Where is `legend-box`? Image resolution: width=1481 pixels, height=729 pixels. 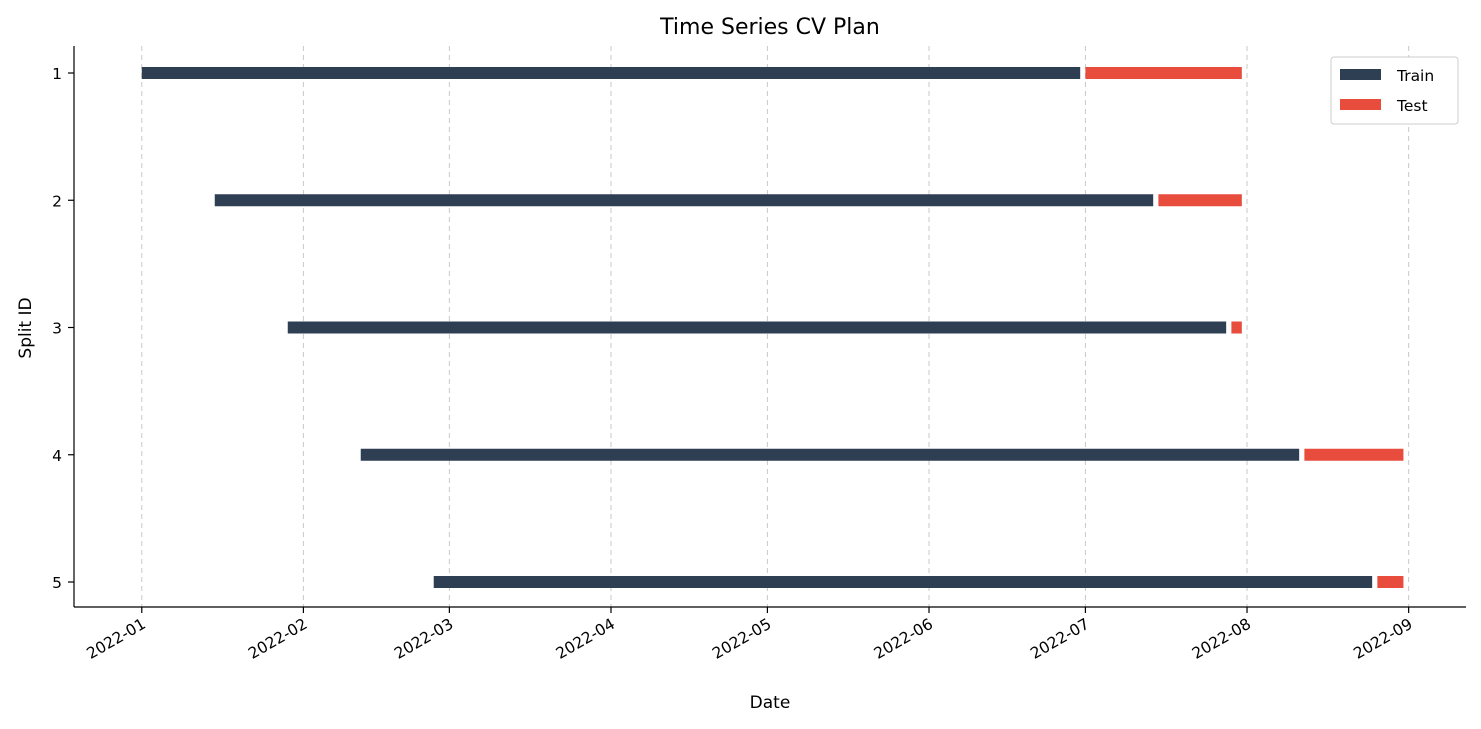
legend-box is located at coordinates (1394, 90).